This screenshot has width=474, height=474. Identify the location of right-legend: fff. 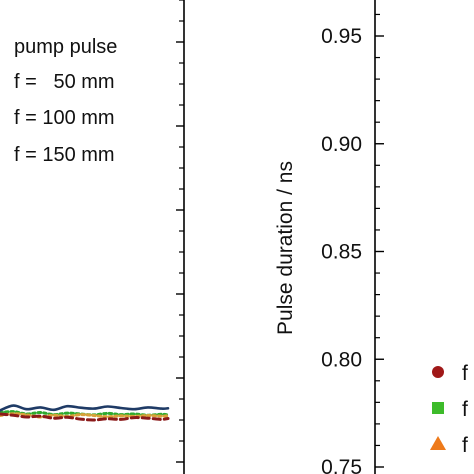
(449, 409).